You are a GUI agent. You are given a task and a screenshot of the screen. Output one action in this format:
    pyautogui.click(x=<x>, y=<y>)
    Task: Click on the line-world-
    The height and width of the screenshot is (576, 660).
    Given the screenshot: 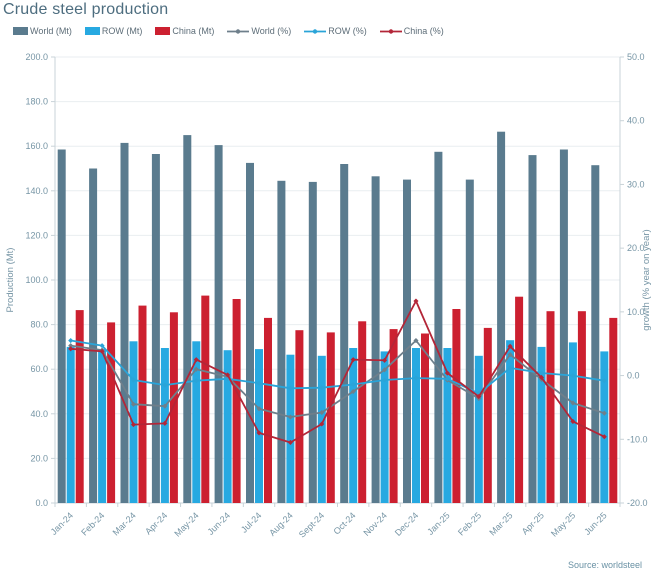 What is the action you would take?
    pyautogui.click(x=337, y=378)
    